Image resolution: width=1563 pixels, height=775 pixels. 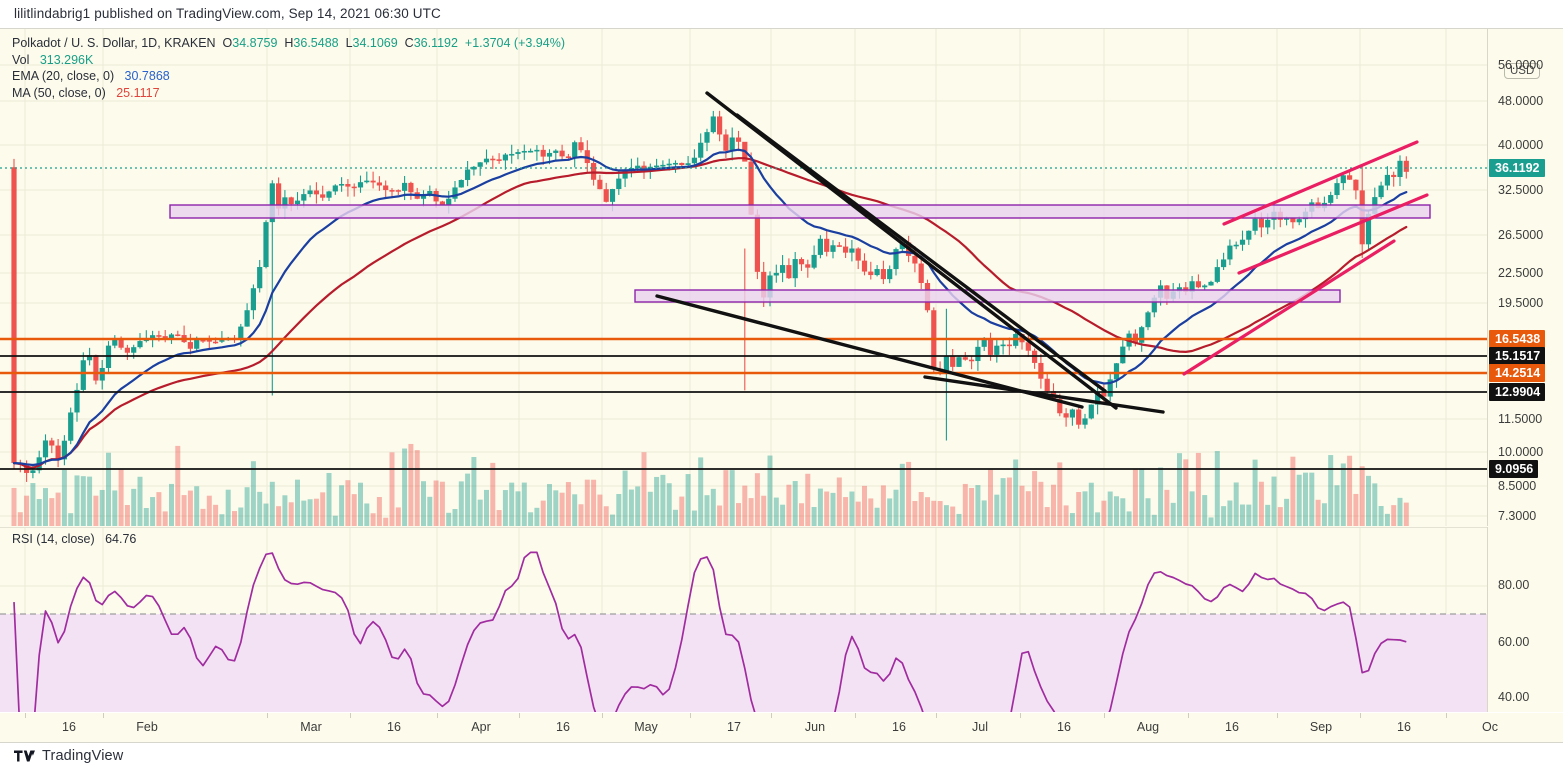 I want to click on descending-trendline-mid, so click(x=921, y=253).